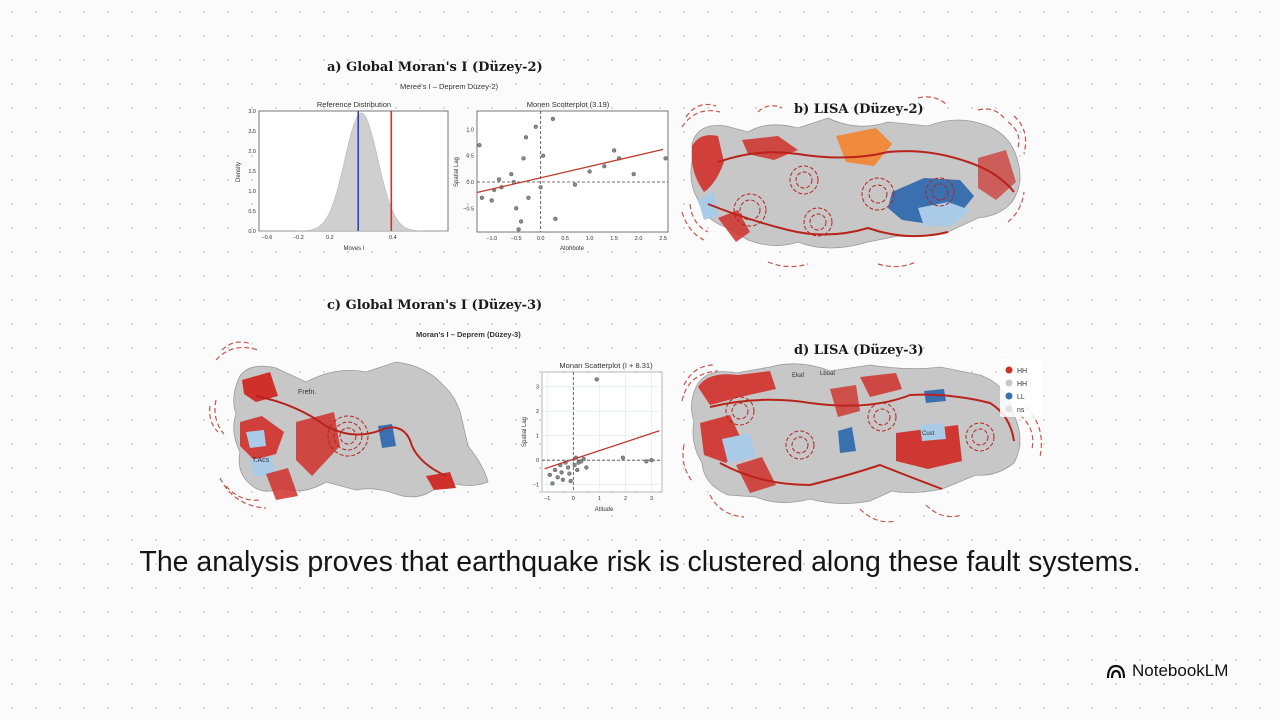  I want to click on legend-item: ns, so click(1015, 409).